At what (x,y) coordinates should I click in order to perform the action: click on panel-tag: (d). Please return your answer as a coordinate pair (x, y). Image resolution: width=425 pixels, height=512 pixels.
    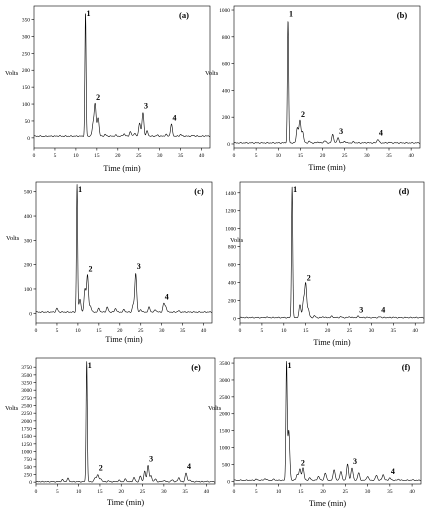
    Looking at the image, I should click on (404, 191).